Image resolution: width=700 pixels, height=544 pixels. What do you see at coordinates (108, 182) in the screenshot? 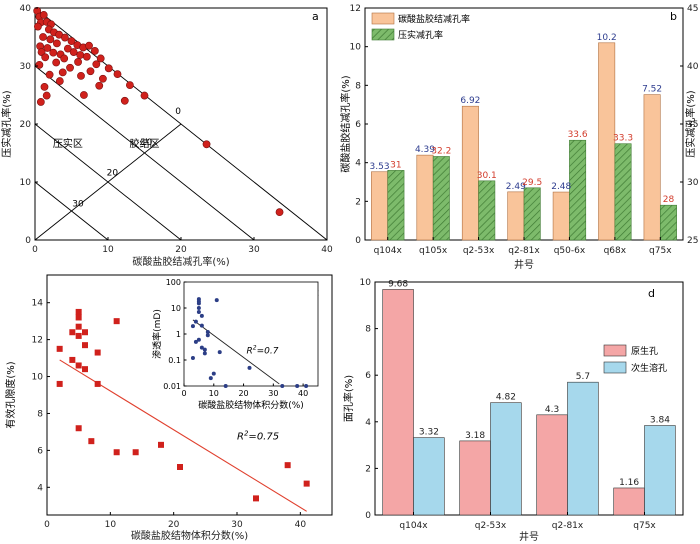
I see `region-split-line` at bounding box center [108, 182].